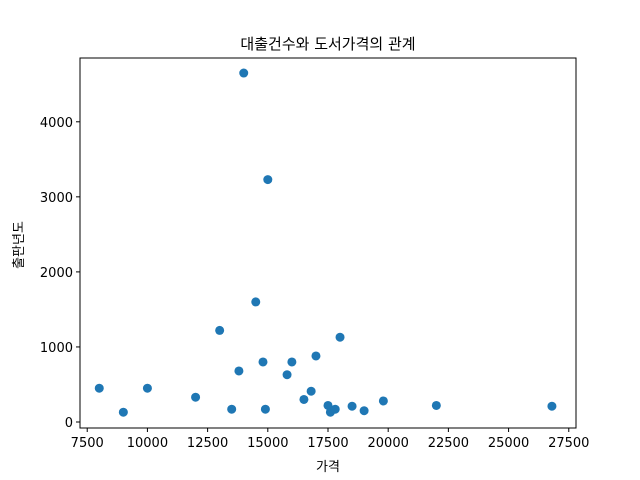 The height and width of the screenshot is (480, 640). I want to click on x-tick-label: 15000, so click(267, 443).